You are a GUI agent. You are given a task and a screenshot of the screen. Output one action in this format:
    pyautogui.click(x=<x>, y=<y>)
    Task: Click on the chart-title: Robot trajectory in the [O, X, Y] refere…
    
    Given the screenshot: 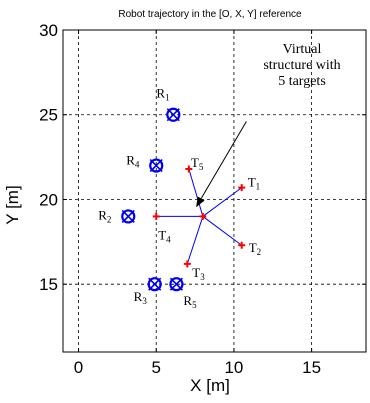 What is the action you would take?
    pyautogui.click(x=210, y=14)
    